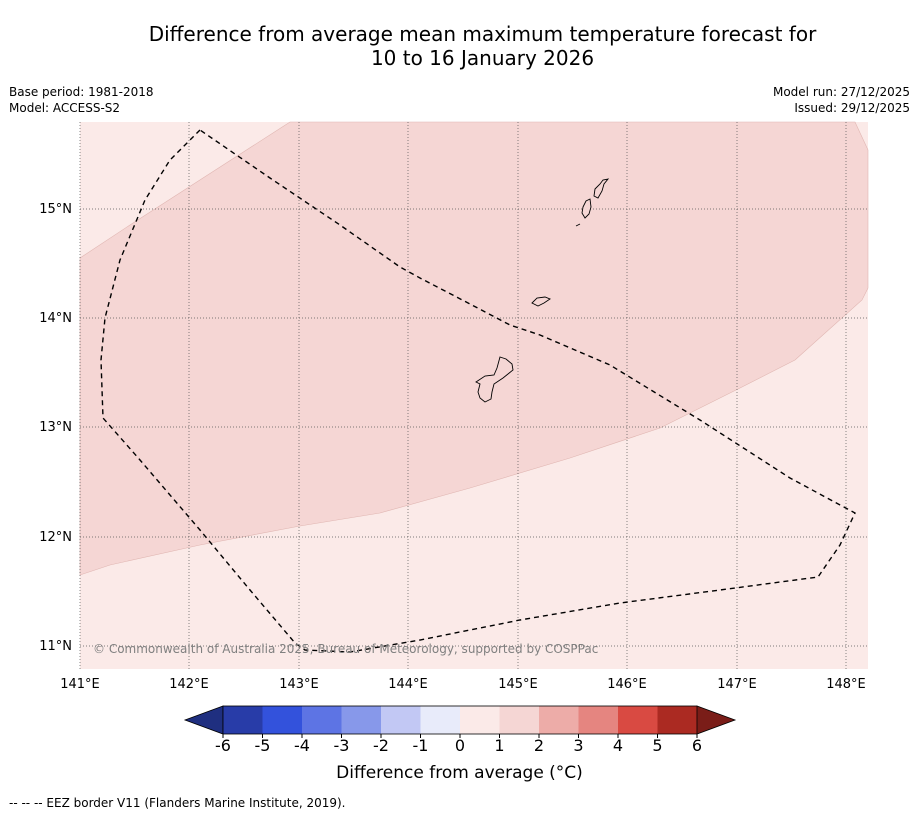  I want to click on islands, so click(542, 290).